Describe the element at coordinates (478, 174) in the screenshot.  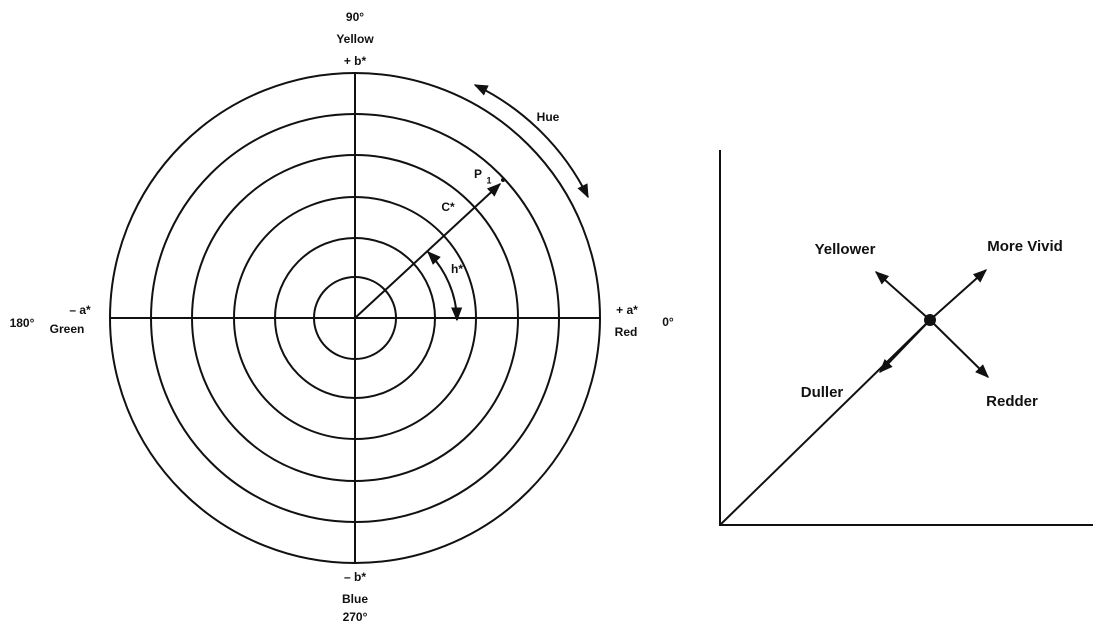
I see `label: P` at that location.